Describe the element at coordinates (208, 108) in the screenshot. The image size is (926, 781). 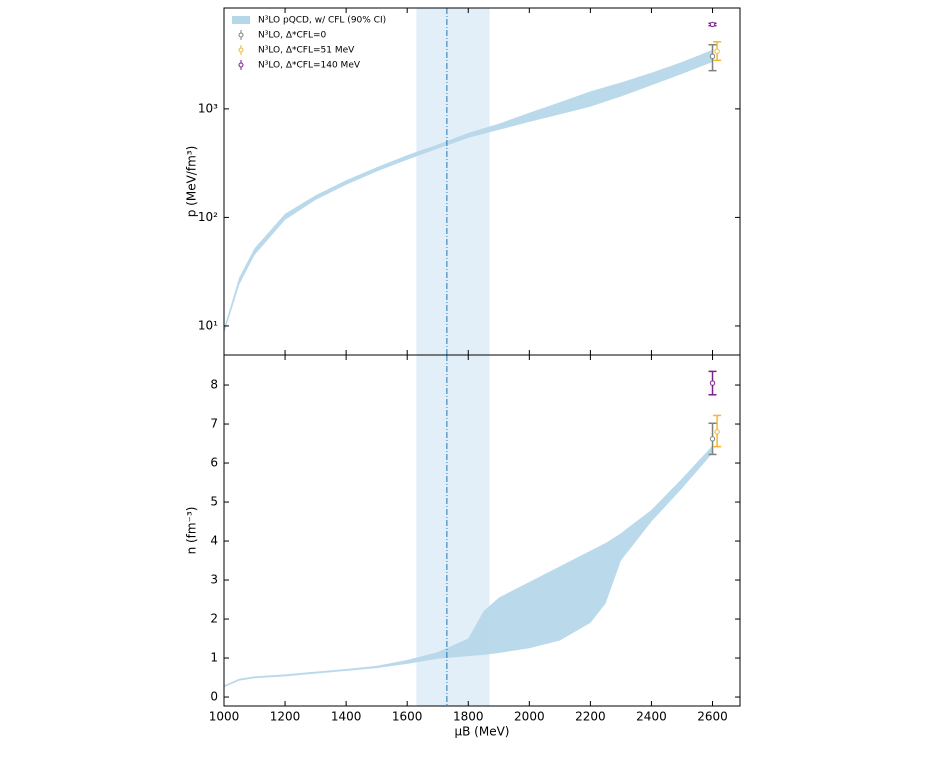
I see `y-tick-label: 10³` at that location.